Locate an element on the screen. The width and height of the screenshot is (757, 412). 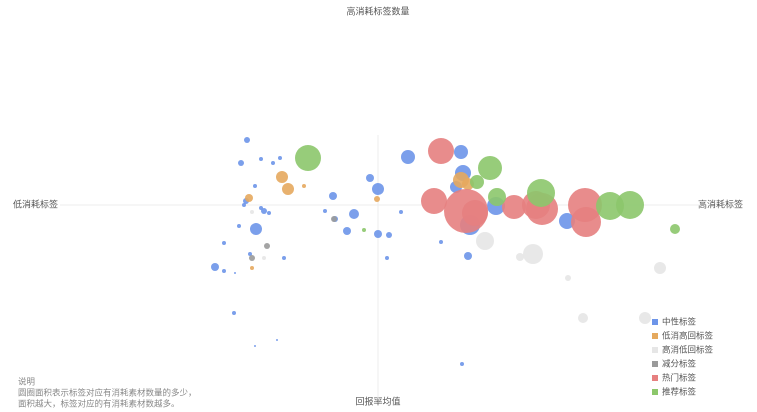
legend-label: 中性标签 is located at coordinates (679, 322).